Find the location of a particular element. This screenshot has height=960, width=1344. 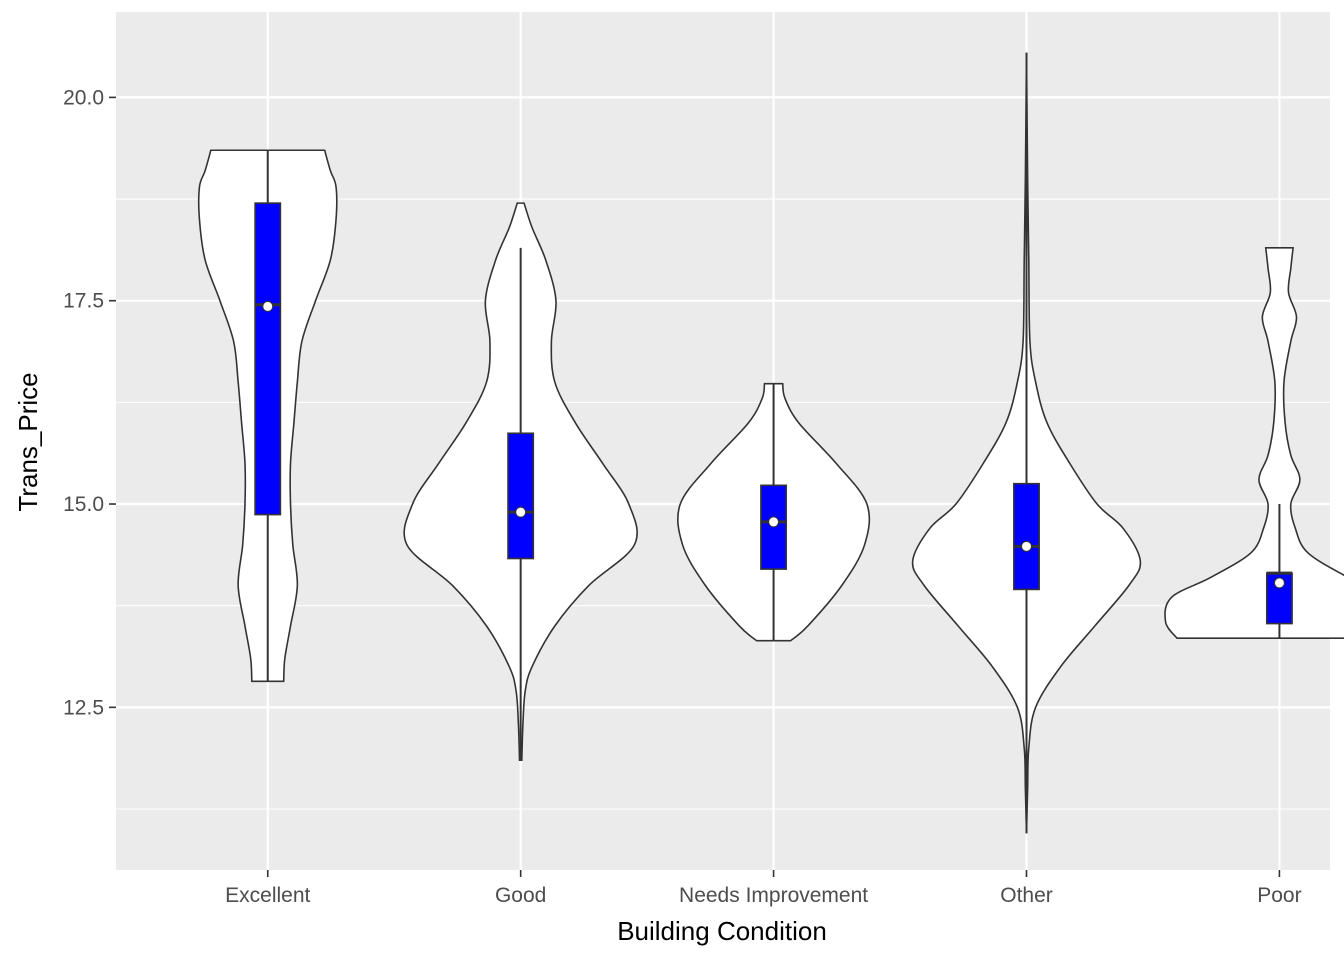

mean-point-good is located at coordinates (521, 512).